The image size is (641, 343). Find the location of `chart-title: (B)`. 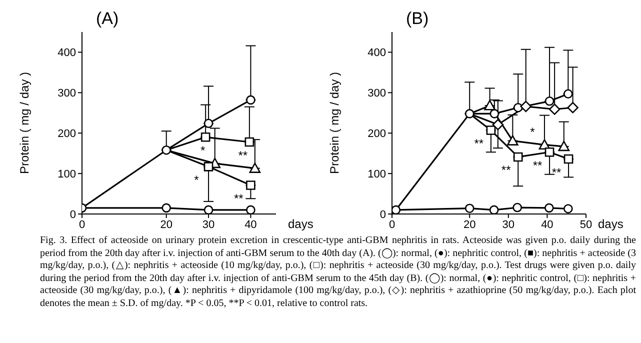

chart-title: (B) is located at coordinates (417, 19).